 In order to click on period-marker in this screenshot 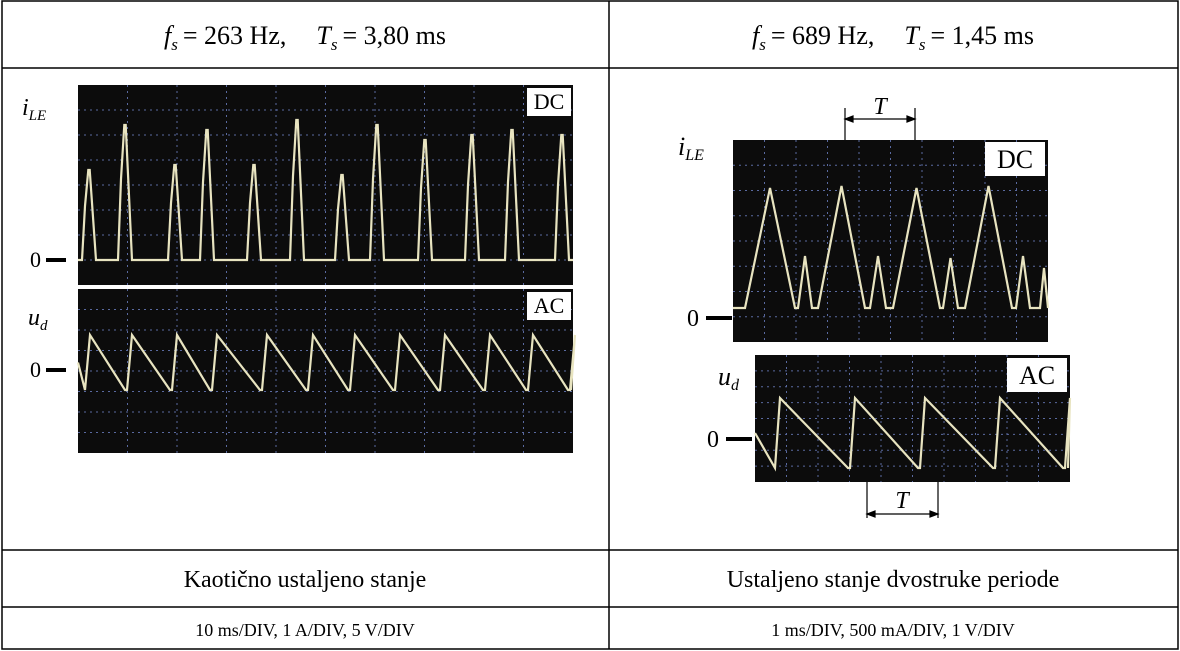, I will do `click(891, 313)`.